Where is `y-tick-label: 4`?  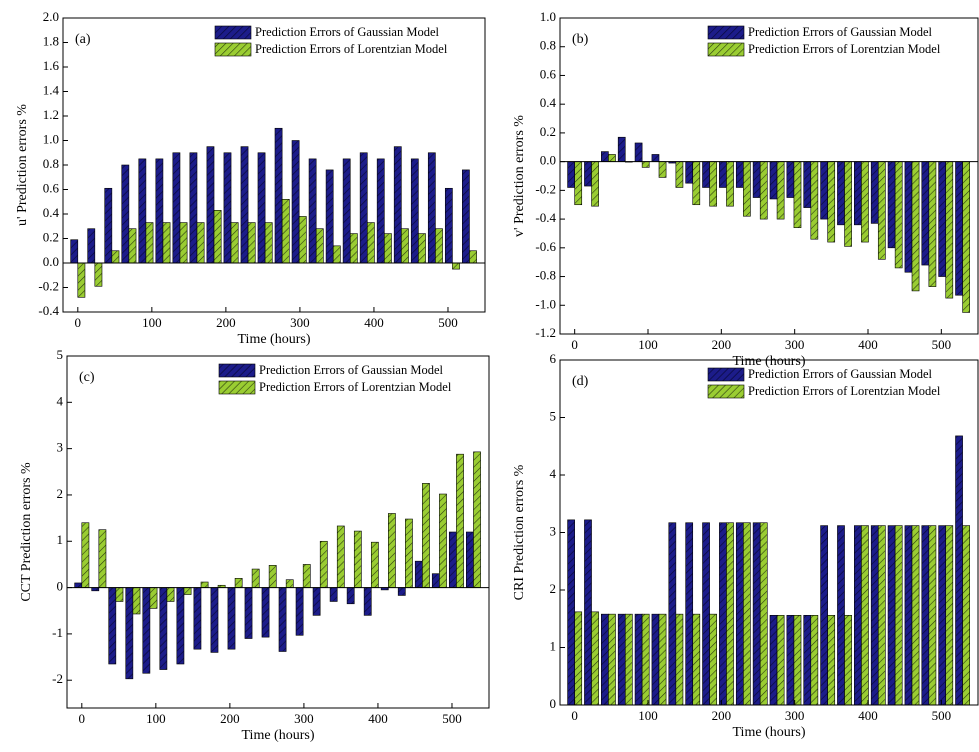 y-tick-label: 4 is located at coordinates (60, 400).